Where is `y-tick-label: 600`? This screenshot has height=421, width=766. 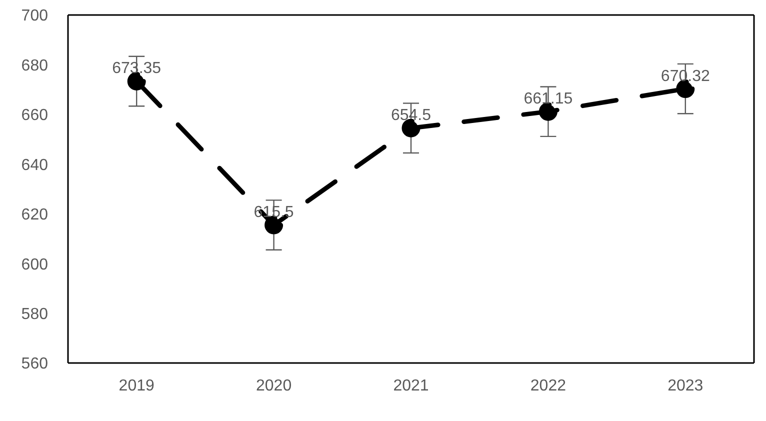
y-tick-label: 600 is located at coordinates (34, 265).